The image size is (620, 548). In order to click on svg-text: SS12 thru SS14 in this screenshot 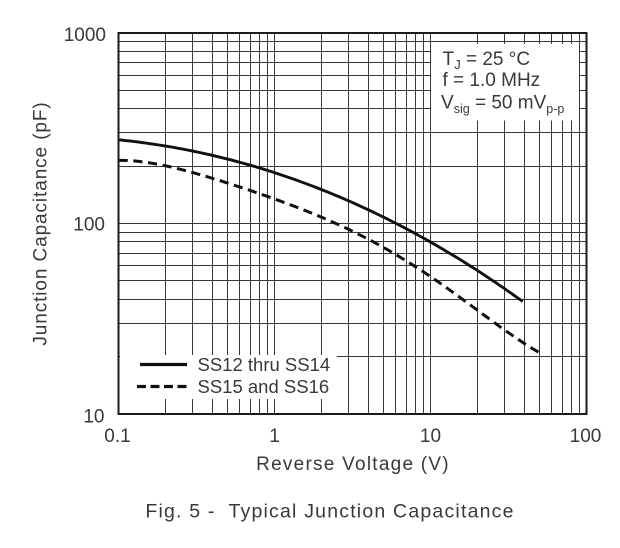, I will do `click(264, 364)`.